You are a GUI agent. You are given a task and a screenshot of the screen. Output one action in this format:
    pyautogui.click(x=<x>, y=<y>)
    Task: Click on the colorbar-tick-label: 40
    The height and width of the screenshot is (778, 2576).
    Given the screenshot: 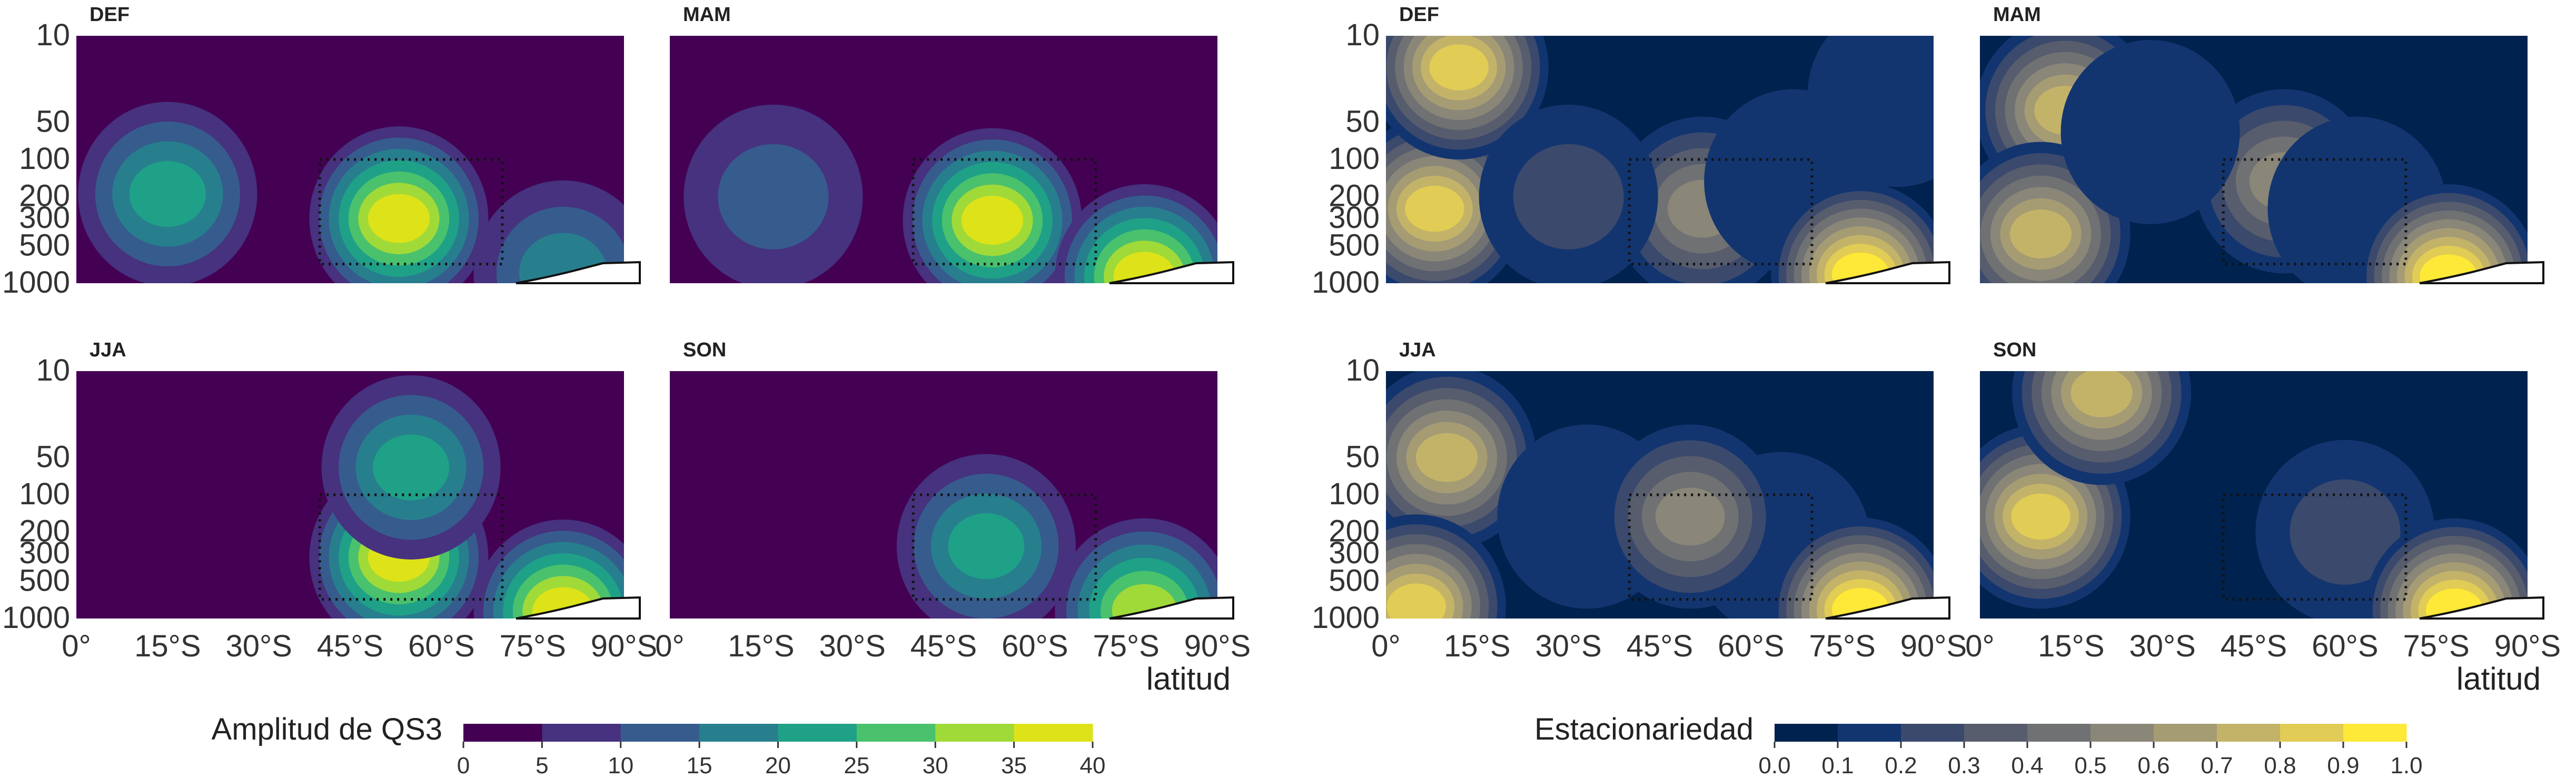 What is the action you would take?
    pyautogui.click(x=1093, y=765)
    